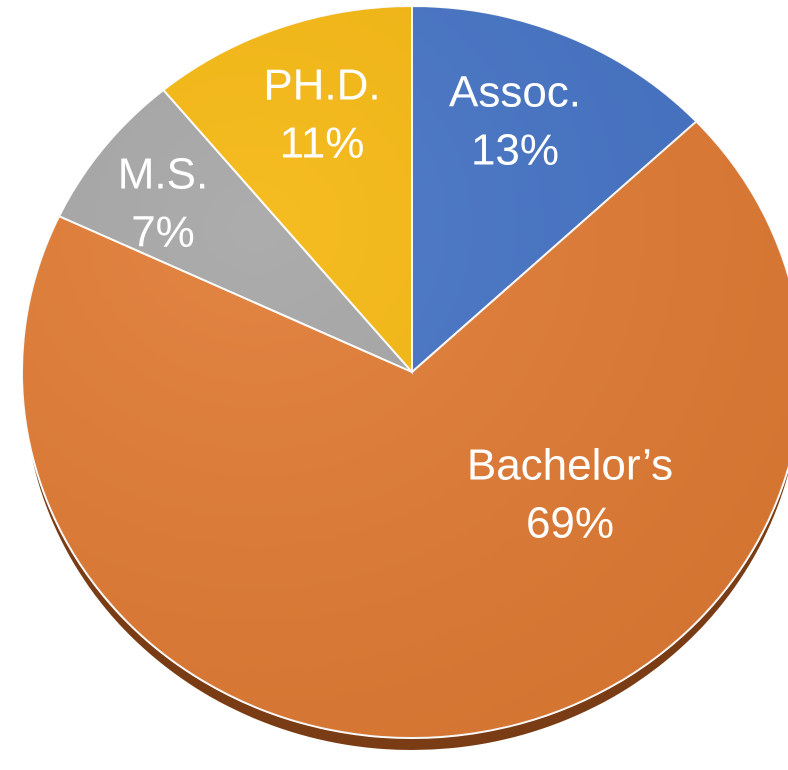  What do you see at coordinates (570, 523) in the screenshot?
I see `slice-value: 69%` at bounding box center [570, 523].